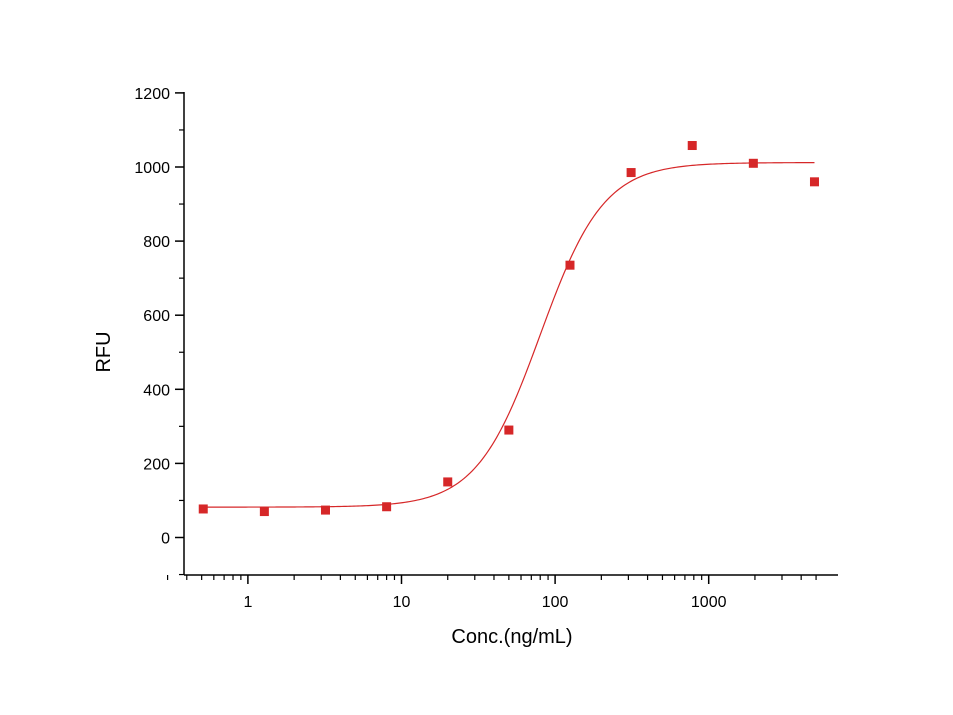 The width and height of the screenshot is (953, 715). What do you see at coordinates (152, 94) in the screenshot?
I see `y-tick-label: 1200` at bounding box center [152, 94].